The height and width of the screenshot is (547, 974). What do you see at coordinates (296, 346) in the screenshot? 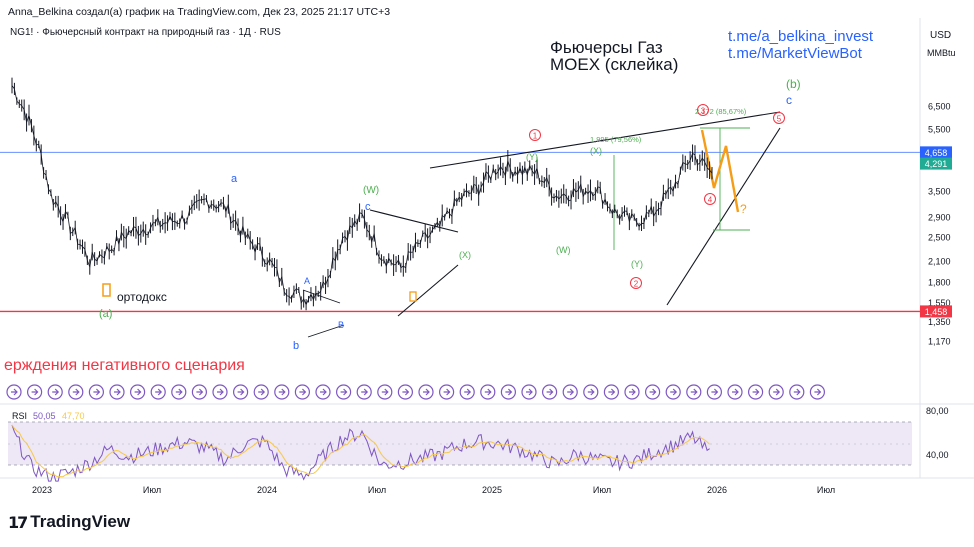
I see `wave-b-bottom: b` at bounding box center [296, 346].